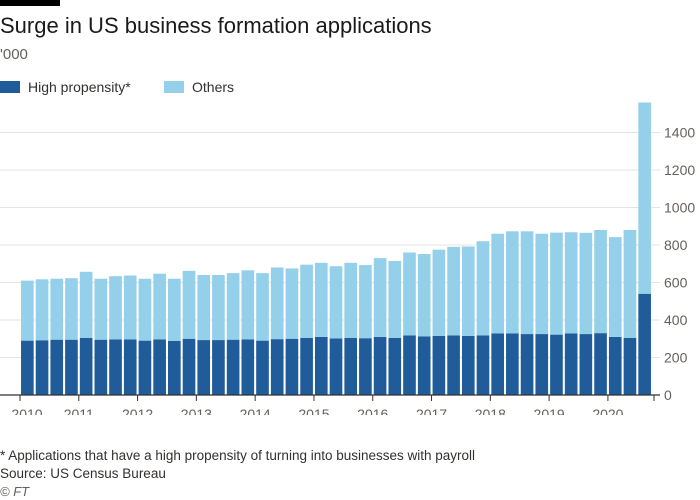  I want to click on x-tick-label: 2011, so click(79, 410).